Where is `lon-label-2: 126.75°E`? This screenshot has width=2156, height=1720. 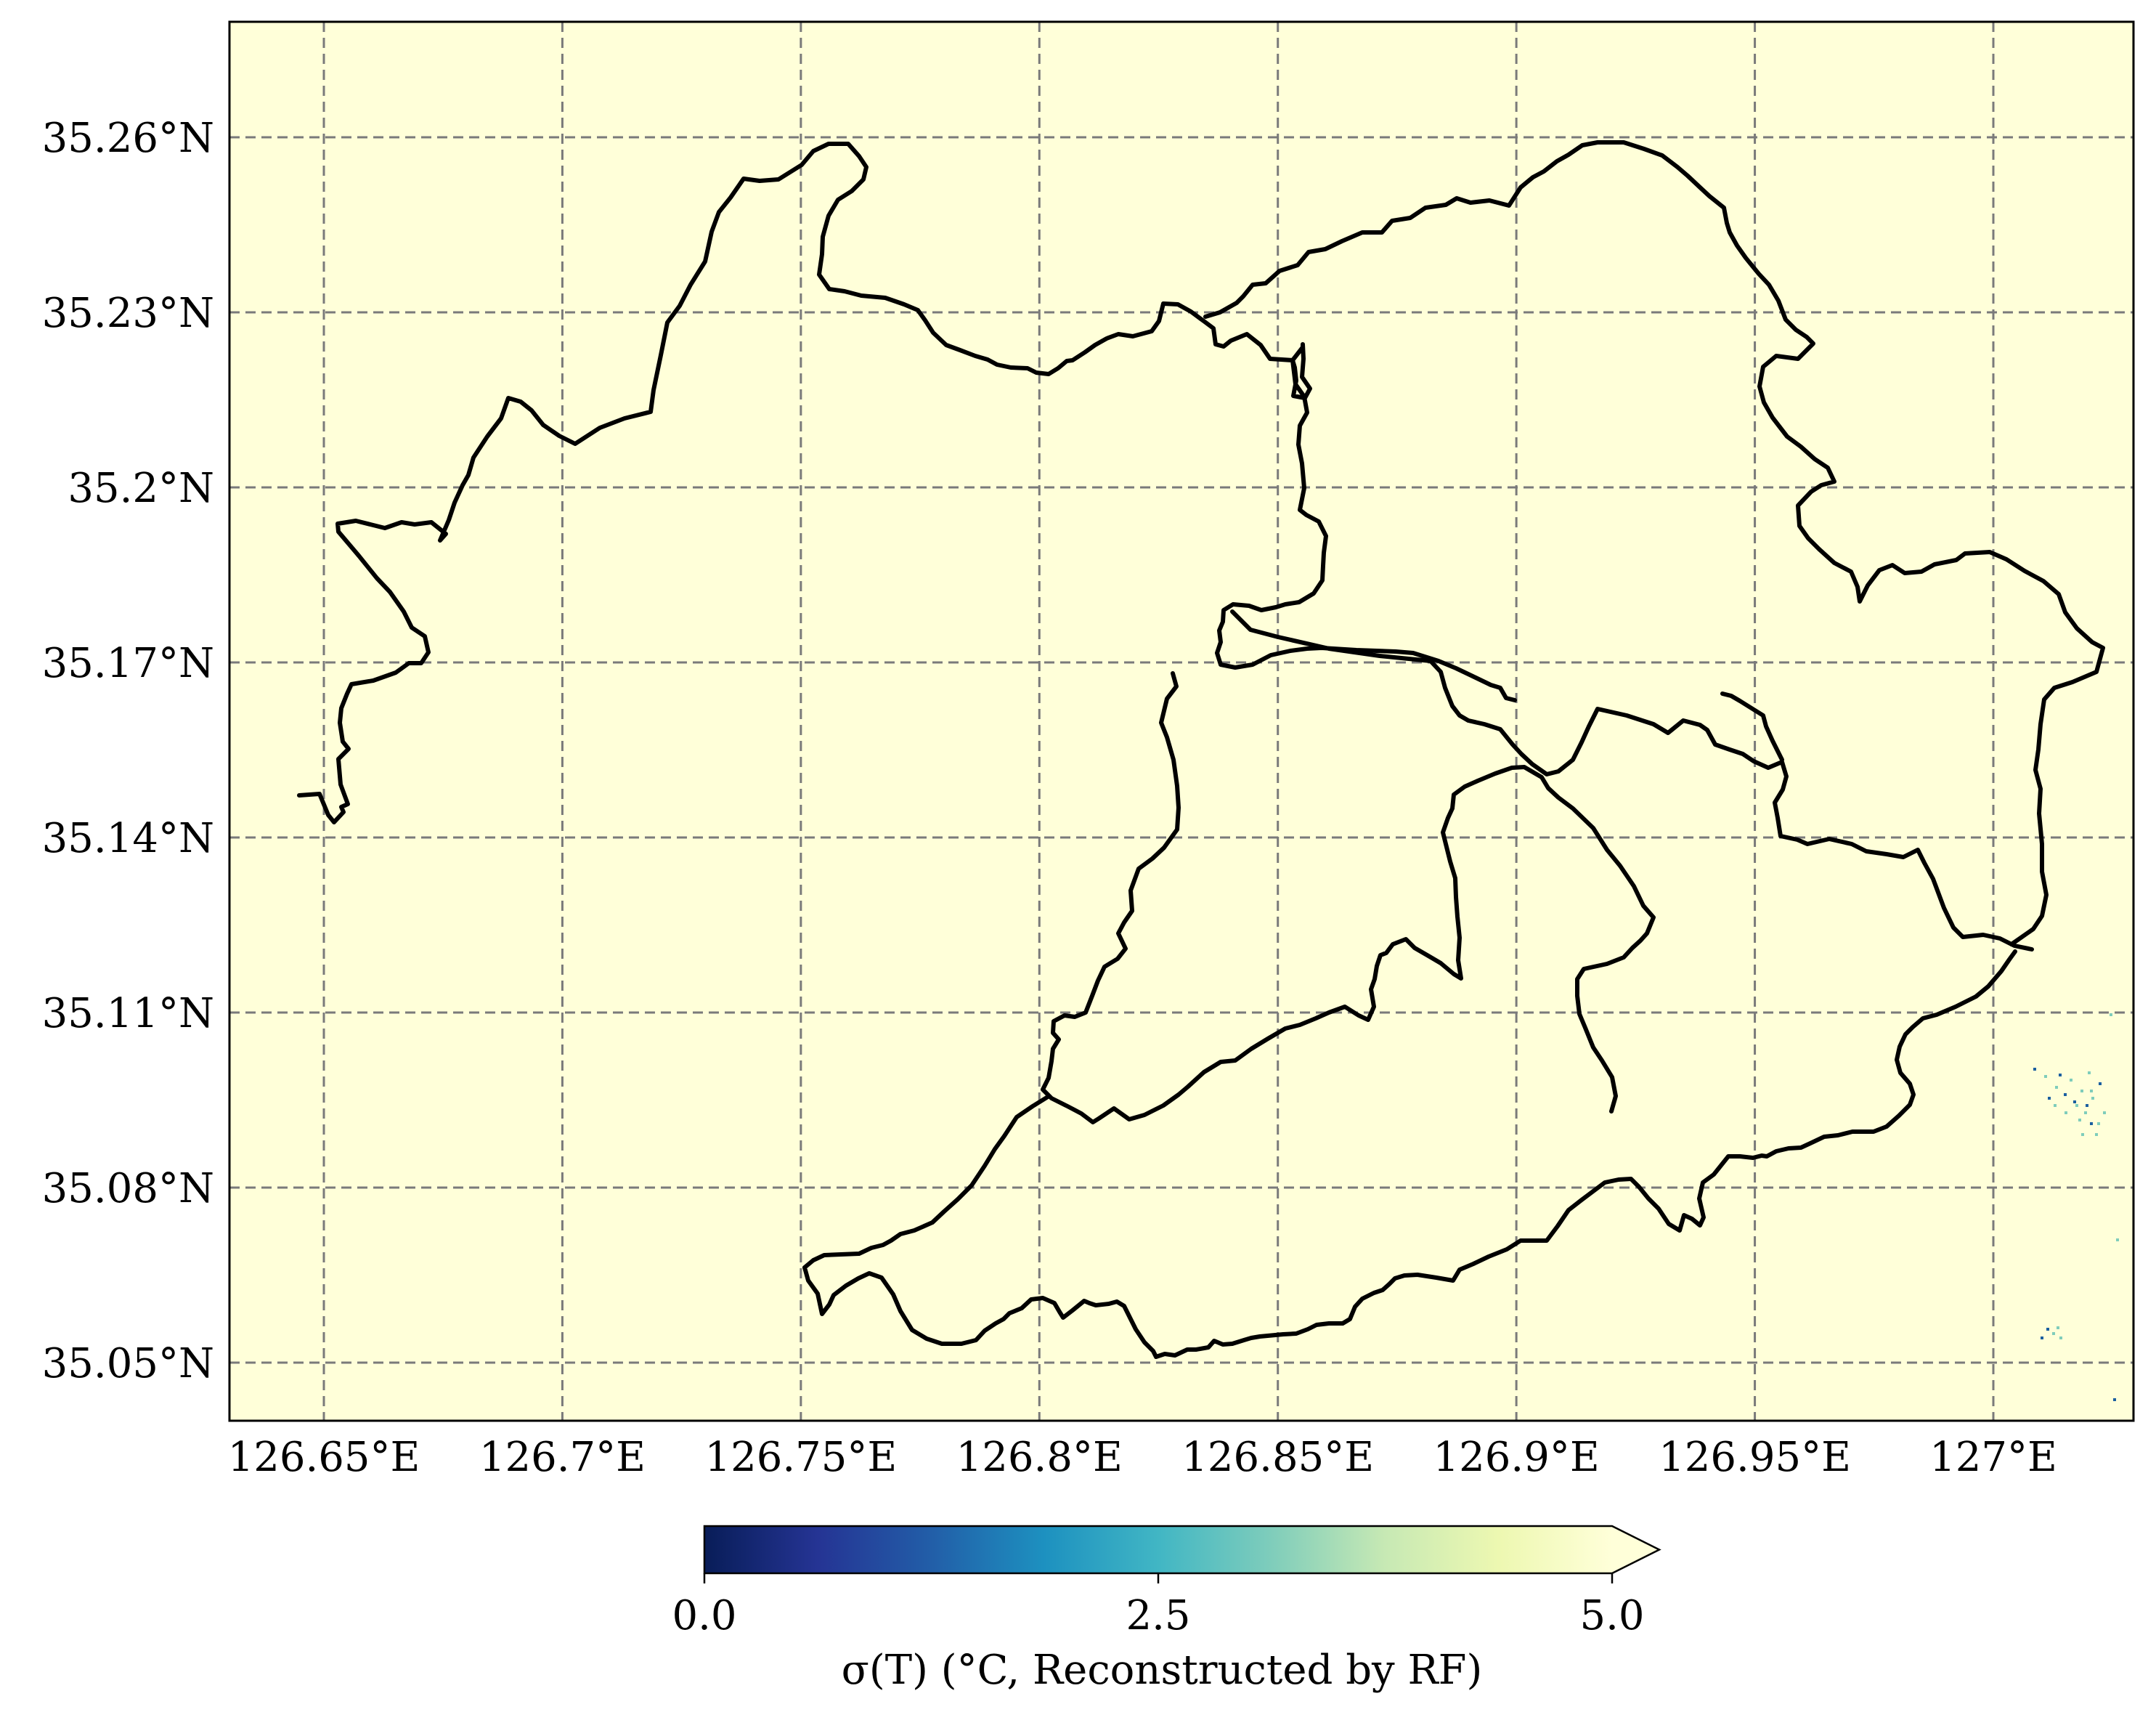 lon-label-2: 126.75°E is located at coordinates (800, 1457).